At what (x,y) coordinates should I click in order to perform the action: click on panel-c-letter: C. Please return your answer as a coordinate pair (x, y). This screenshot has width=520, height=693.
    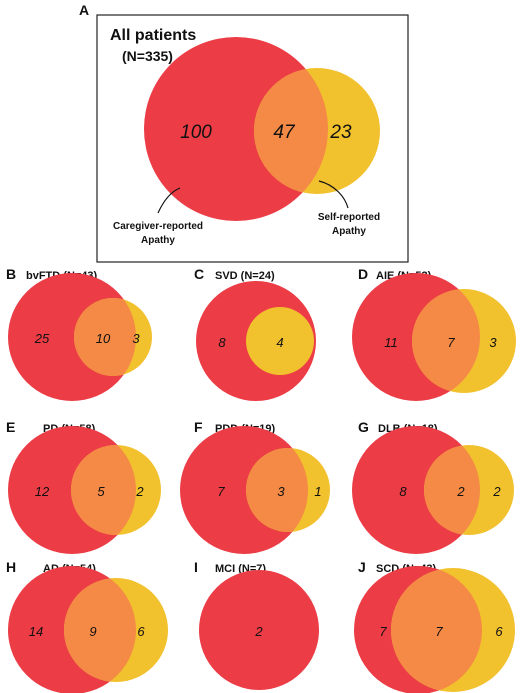
    Looking at the image, I should click on (199, 274).